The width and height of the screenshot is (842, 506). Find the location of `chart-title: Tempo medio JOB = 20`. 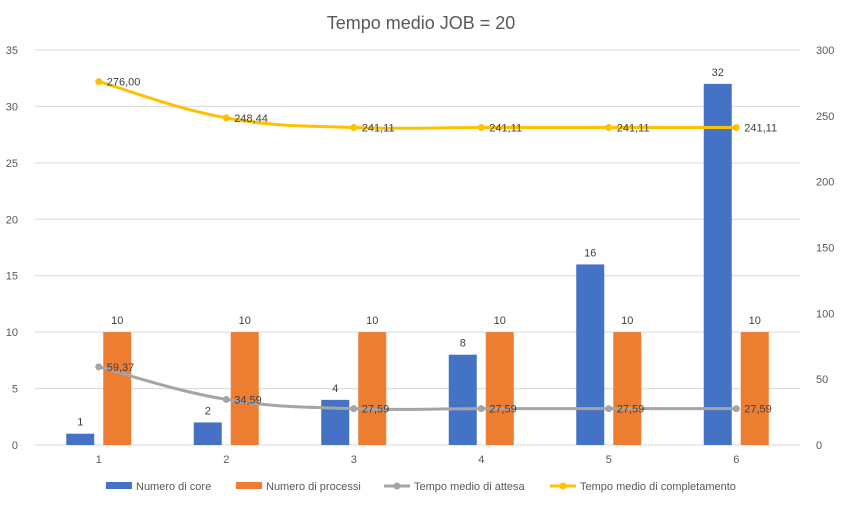

chart-title: Tempo medio JOB = 20 is located at coordinates (421, 23).